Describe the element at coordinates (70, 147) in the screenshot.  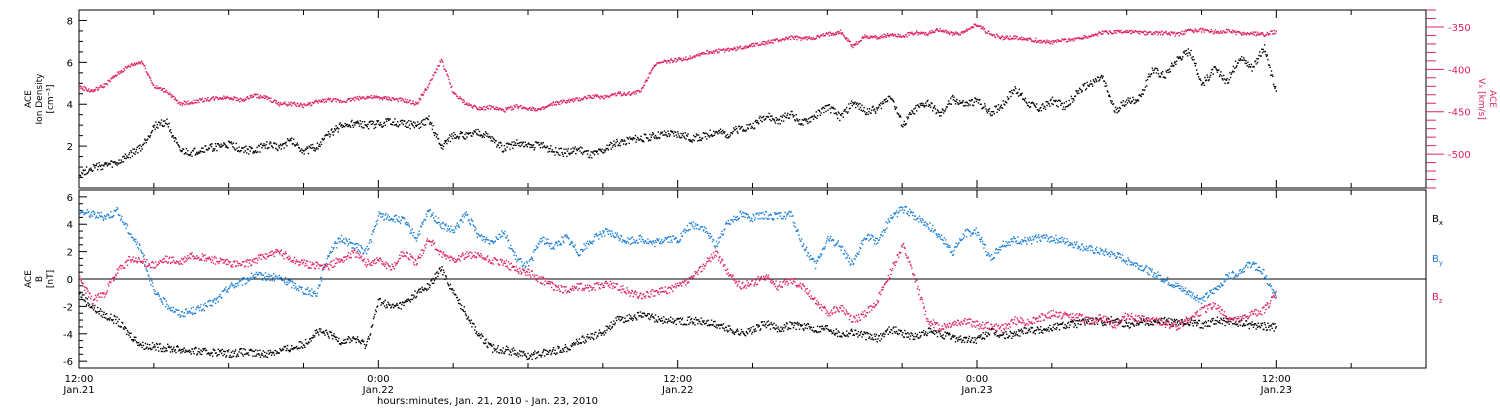
I see `y-tick-label: 2` at that location.